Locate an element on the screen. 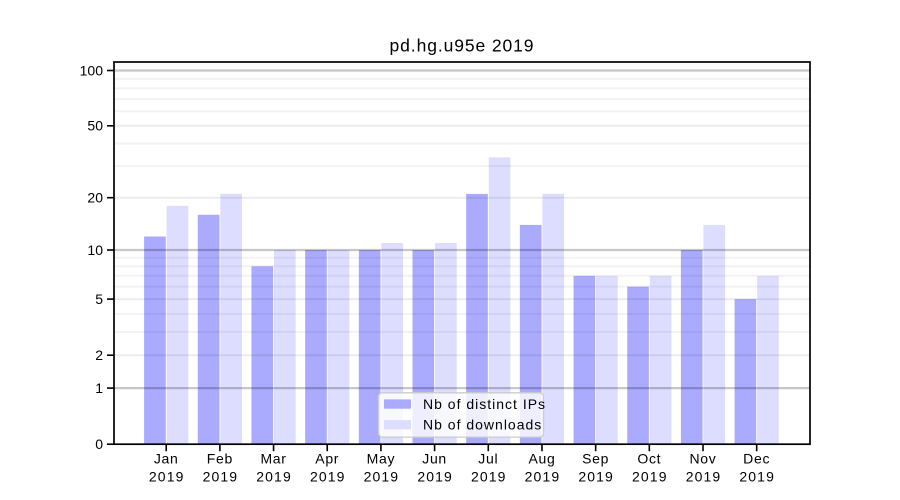 The width and height of the screenshot is (900, 500). svg-text: Nov is located at coordinates (703, 459).